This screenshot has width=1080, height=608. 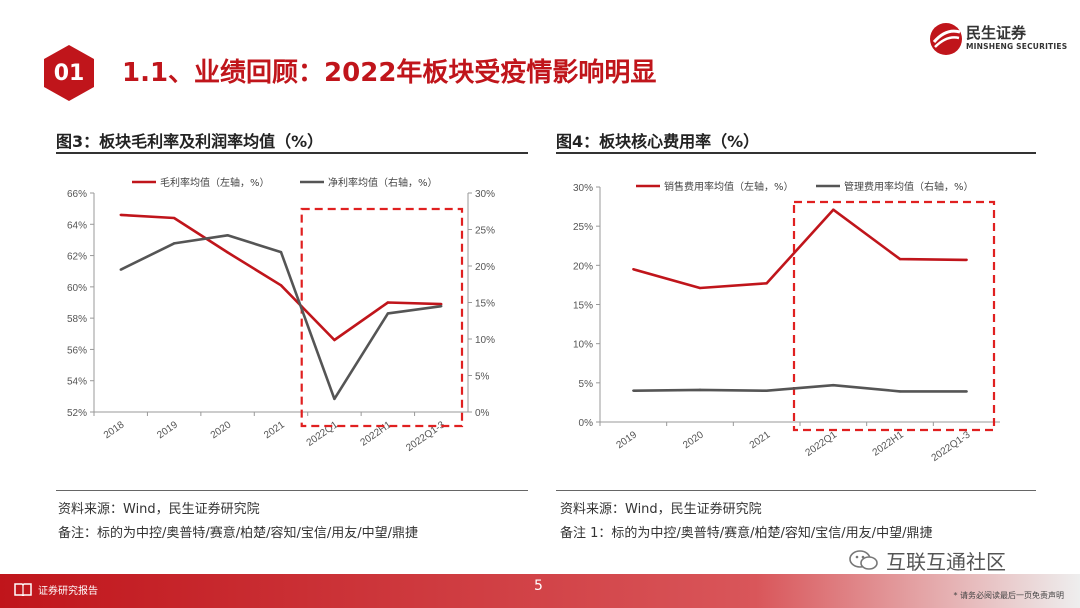 I want to click on y-tick-label-left: 52%, so click(x=77, y=413).